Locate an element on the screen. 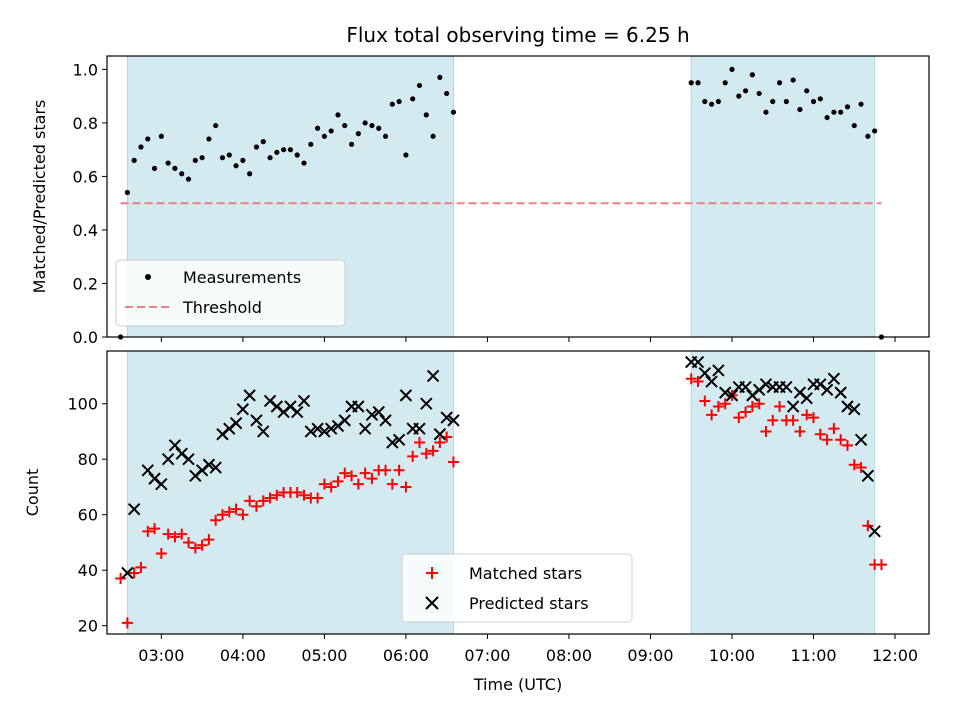 This screenshot has width=960, height=720. bottom-y-tick-label: 60 is located at coordinates (88, 515).